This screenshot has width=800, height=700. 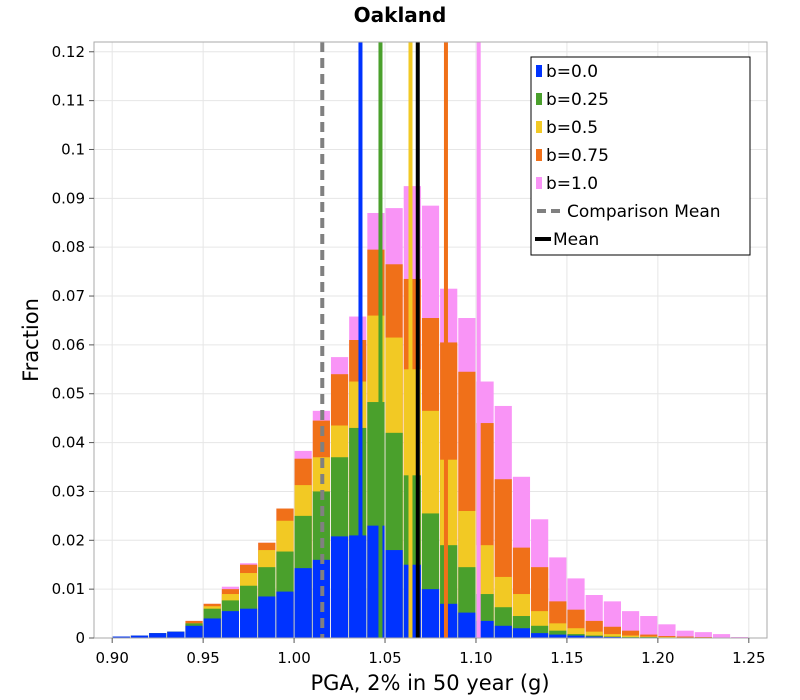 What do you see at coordinates (577, 156) in the screenshot?
I see `legend-label: b=0.75` at bounding box center [577, 156].